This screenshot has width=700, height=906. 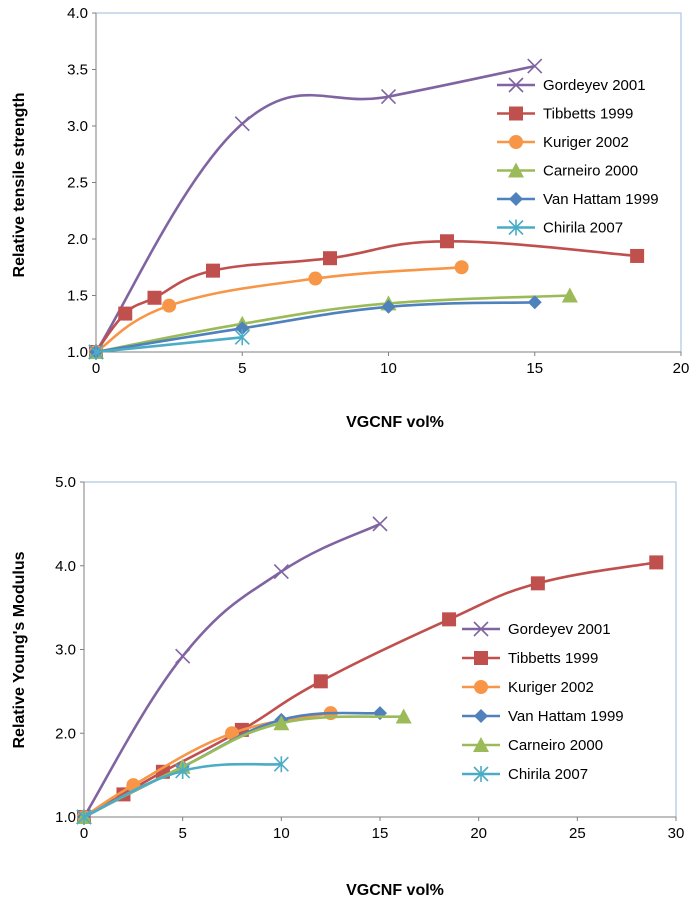 What do you see at coordinates (555, 745) in the screenshot?
I see `legend-label: Carneiro 2000` at bounding box center [555, 745].